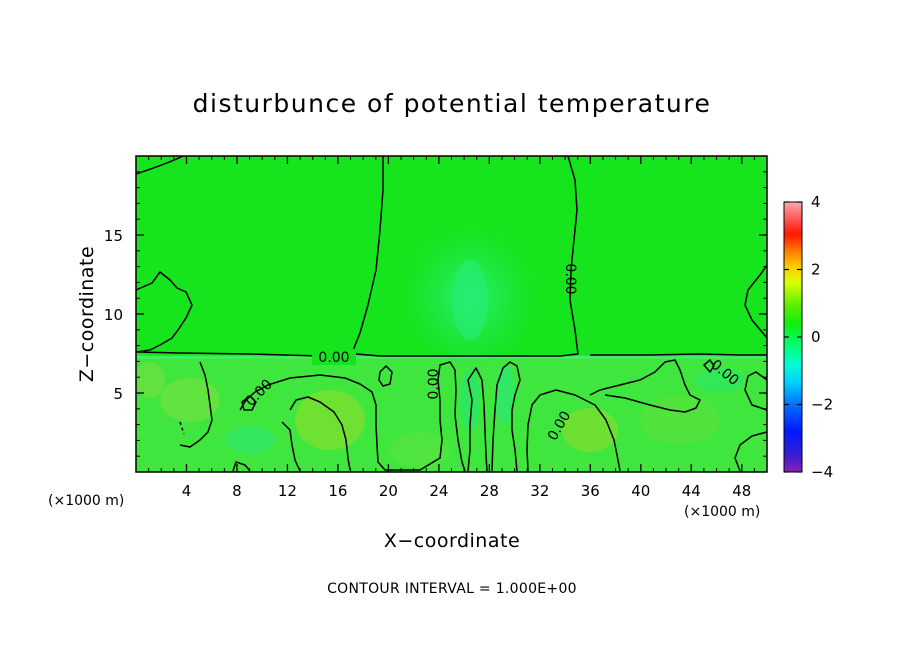  I want to click on plume-core, so click(470, 300).